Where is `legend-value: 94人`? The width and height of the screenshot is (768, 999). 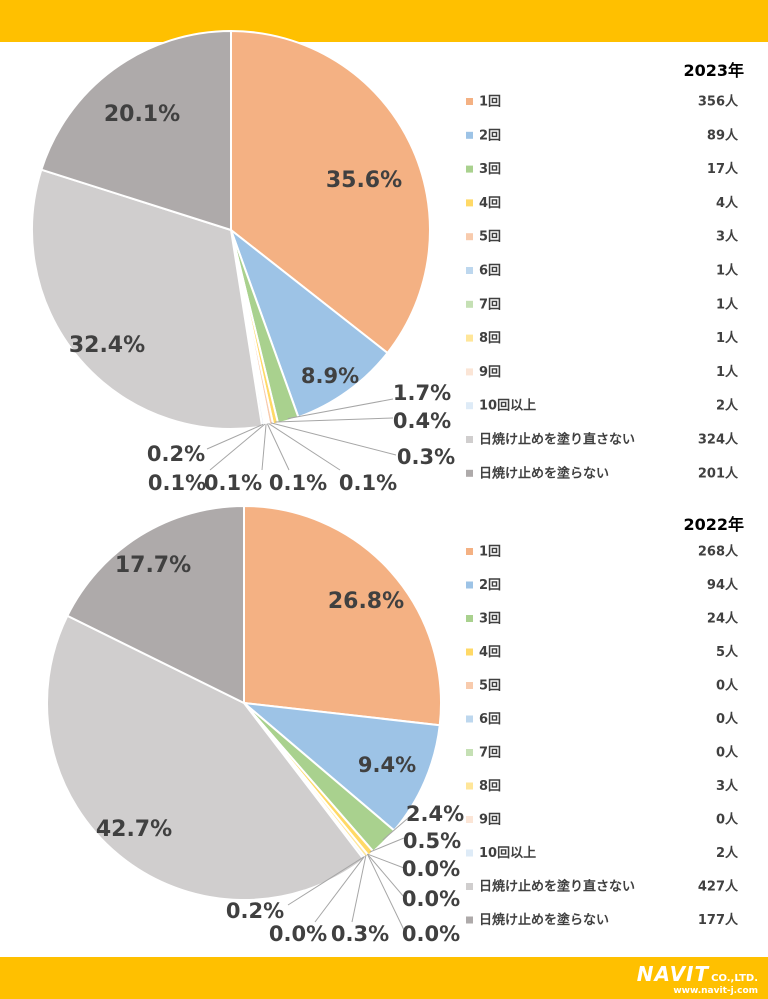 legend-value: 94人 is located at coordinates (723, 585).